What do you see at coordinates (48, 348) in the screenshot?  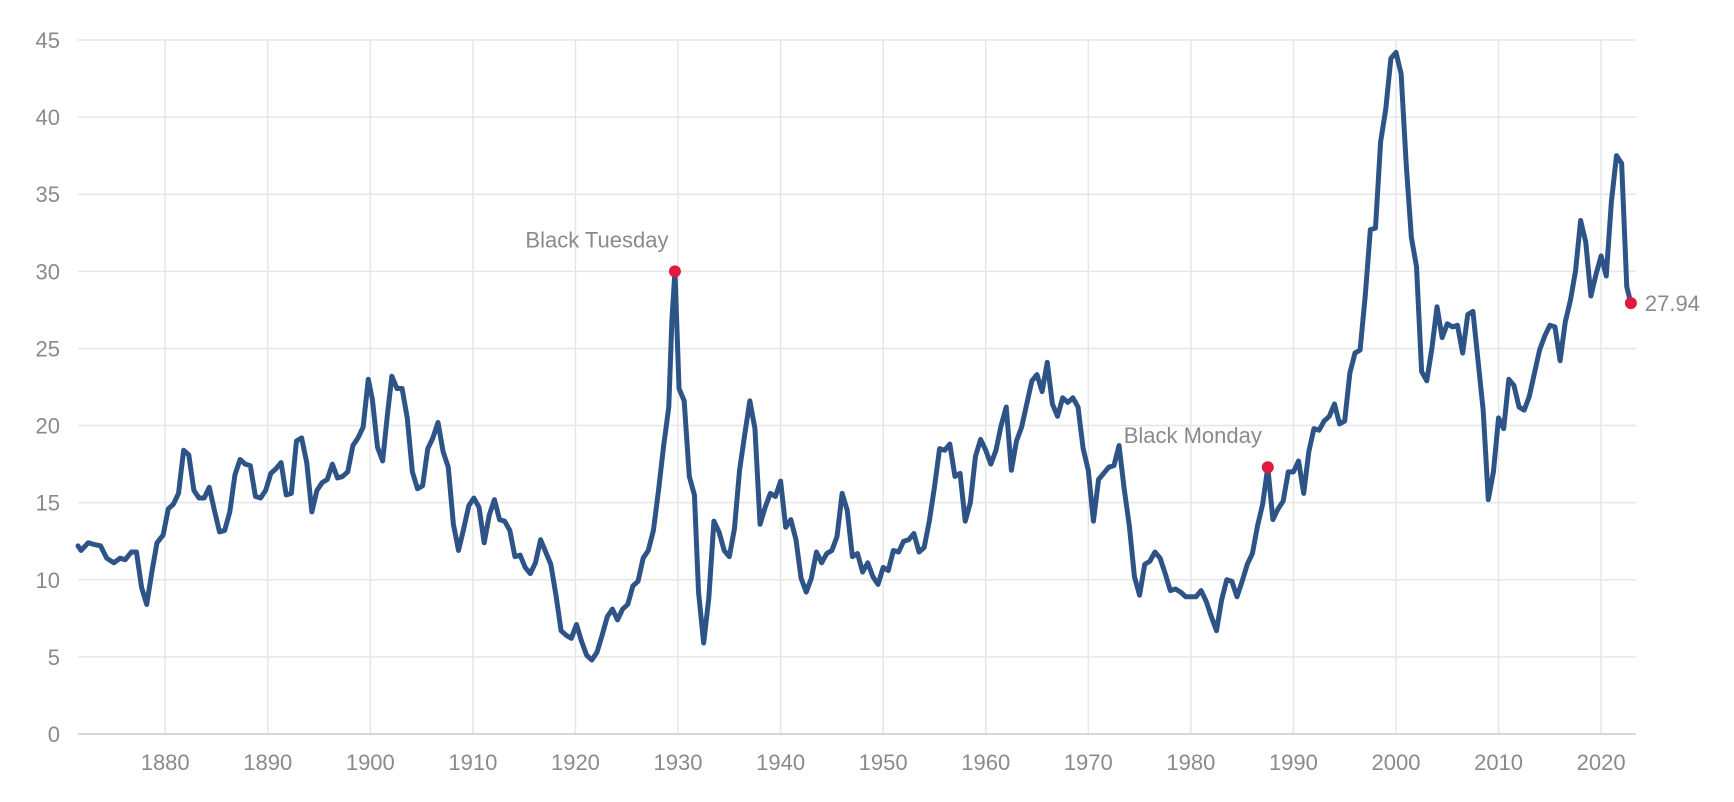 I see `y-tick-label: 25` at bounding box center [48, 348].